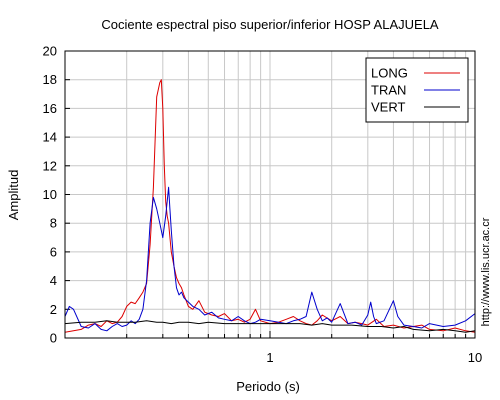 The height and width of the screenshot is (400, 500). What do you see at coordinates (53, 309) in the screenshot?
I see `y-tick-label: 2` at bounding box center [53, 309].